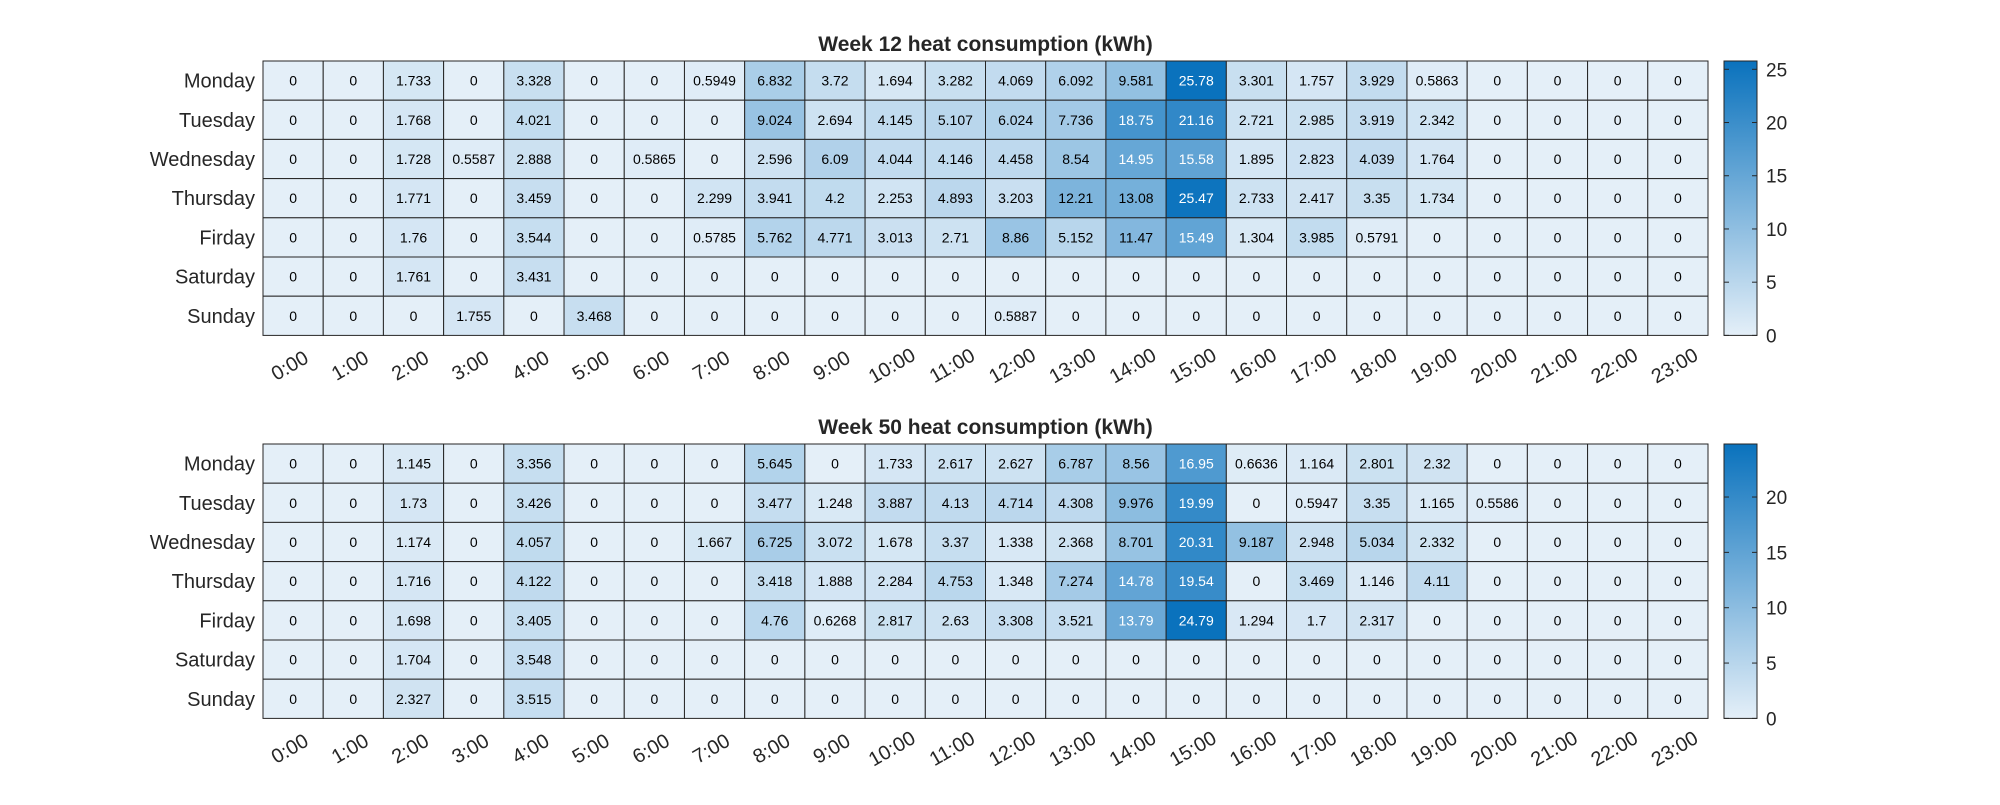 This screenshot has width=2000, height=805. What do you see at coordinates (215, 278) in the screenshot?
I see `row-label: Saturday` at bounding box center [215, 278].